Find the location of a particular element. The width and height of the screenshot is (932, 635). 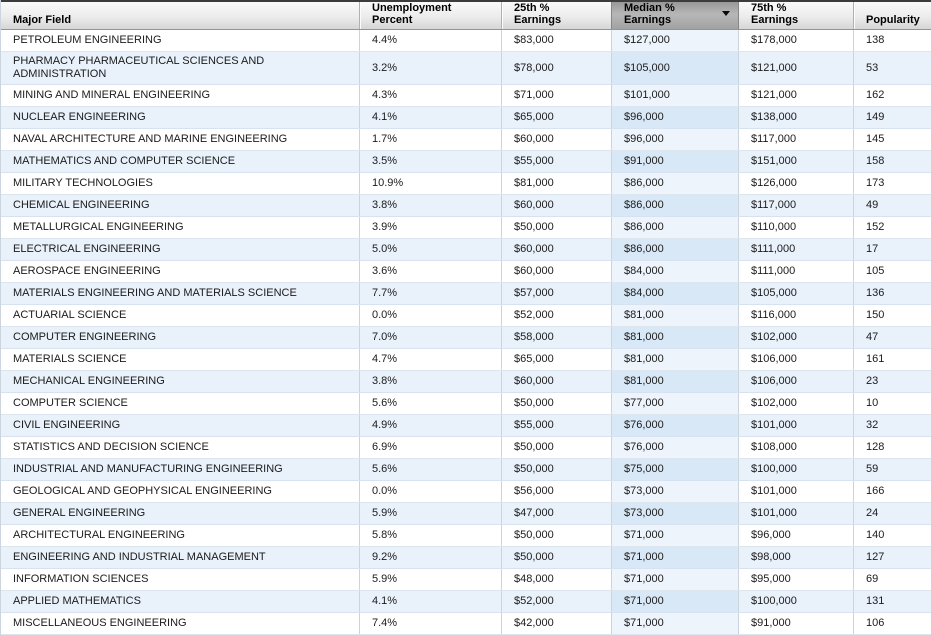

cell-unemployment: 5.6% is located at coordinates (430, 469).